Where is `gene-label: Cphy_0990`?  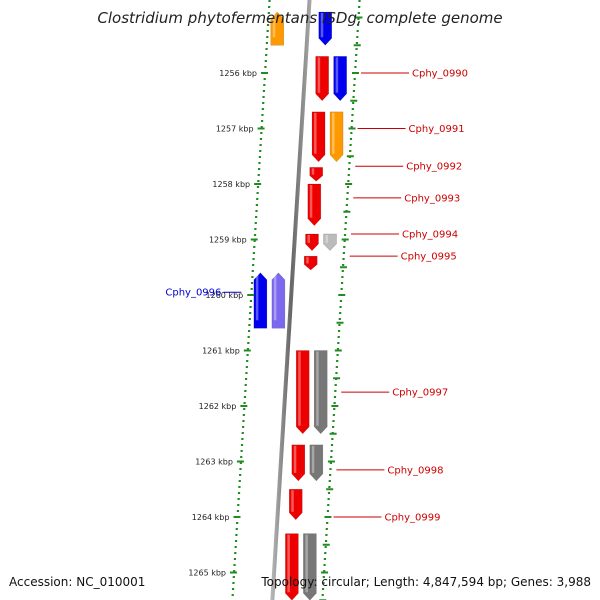 gene-label: Cphy_0990 is located at coordinates (440, 74).